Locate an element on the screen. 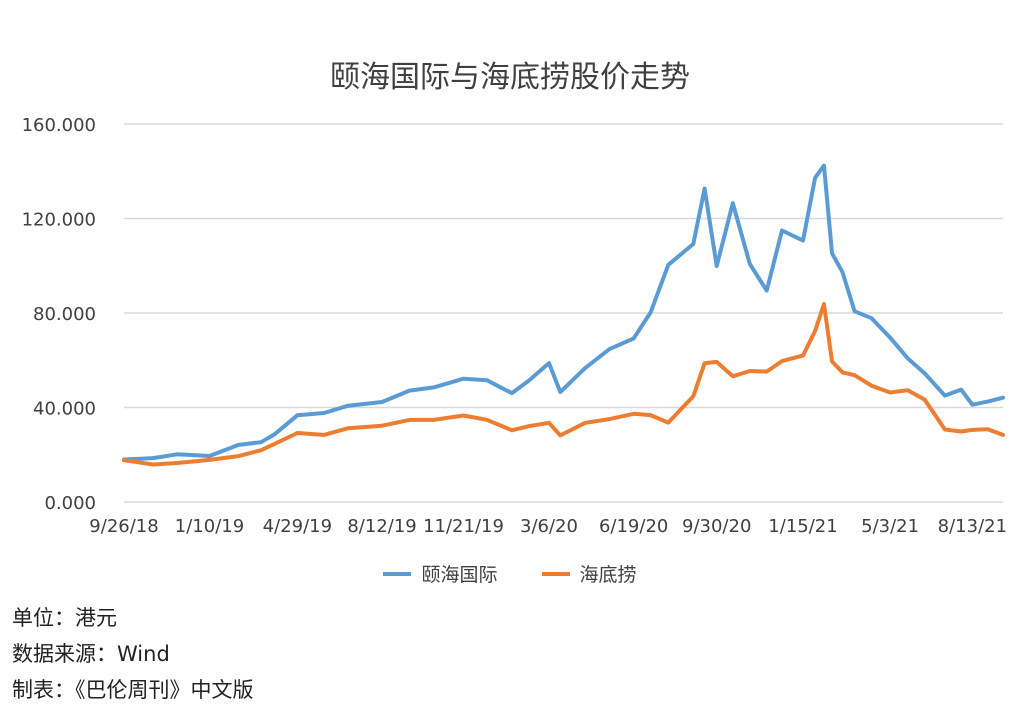 Image resolution: width=1020 pixels, height=712 pixels. x-tick-label: 4/29/19 is located at coordinates (297, 526).